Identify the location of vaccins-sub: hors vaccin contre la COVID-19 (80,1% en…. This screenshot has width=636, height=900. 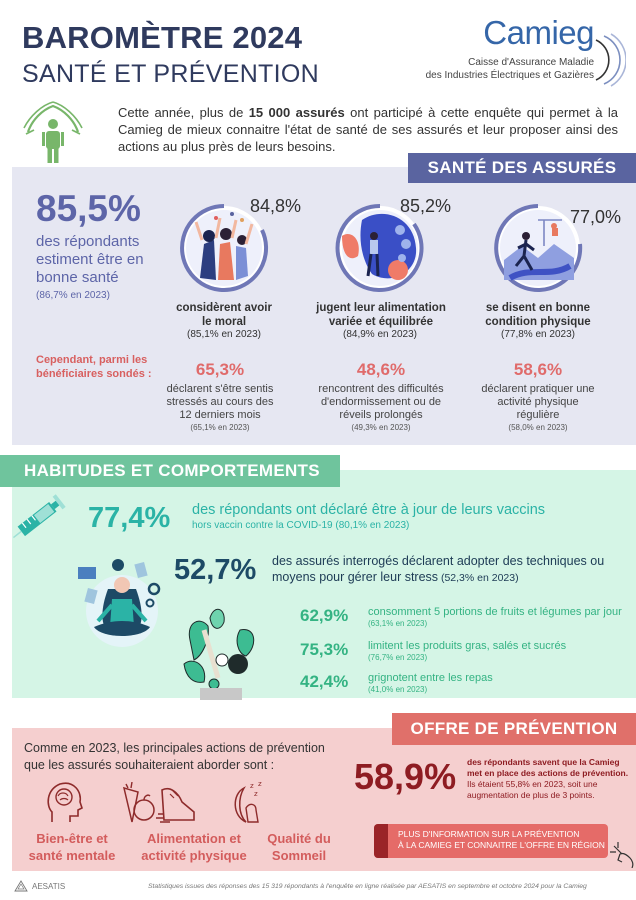
(301, 525).